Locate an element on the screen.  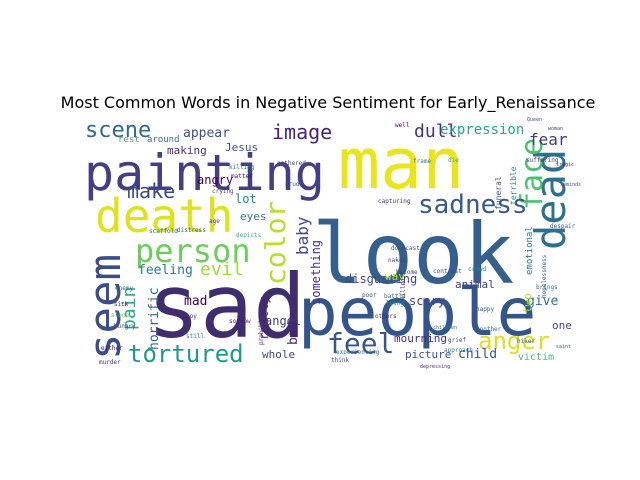
word-downcast: downcast is located at coordinates (405, 248).